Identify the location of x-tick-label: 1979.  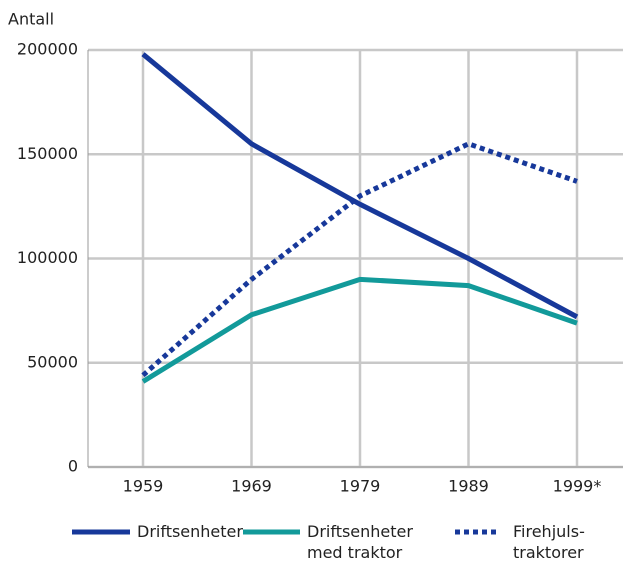
(360, 486).